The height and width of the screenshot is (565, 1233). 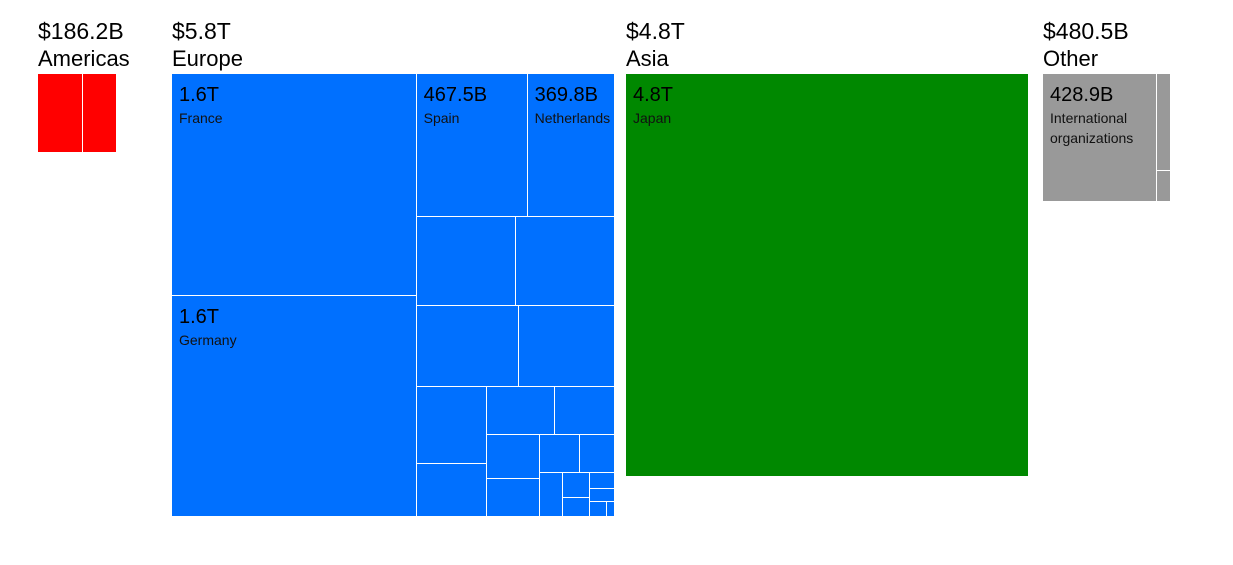 I want to click on leaf-name-label: France, so click(x=201, y=118).